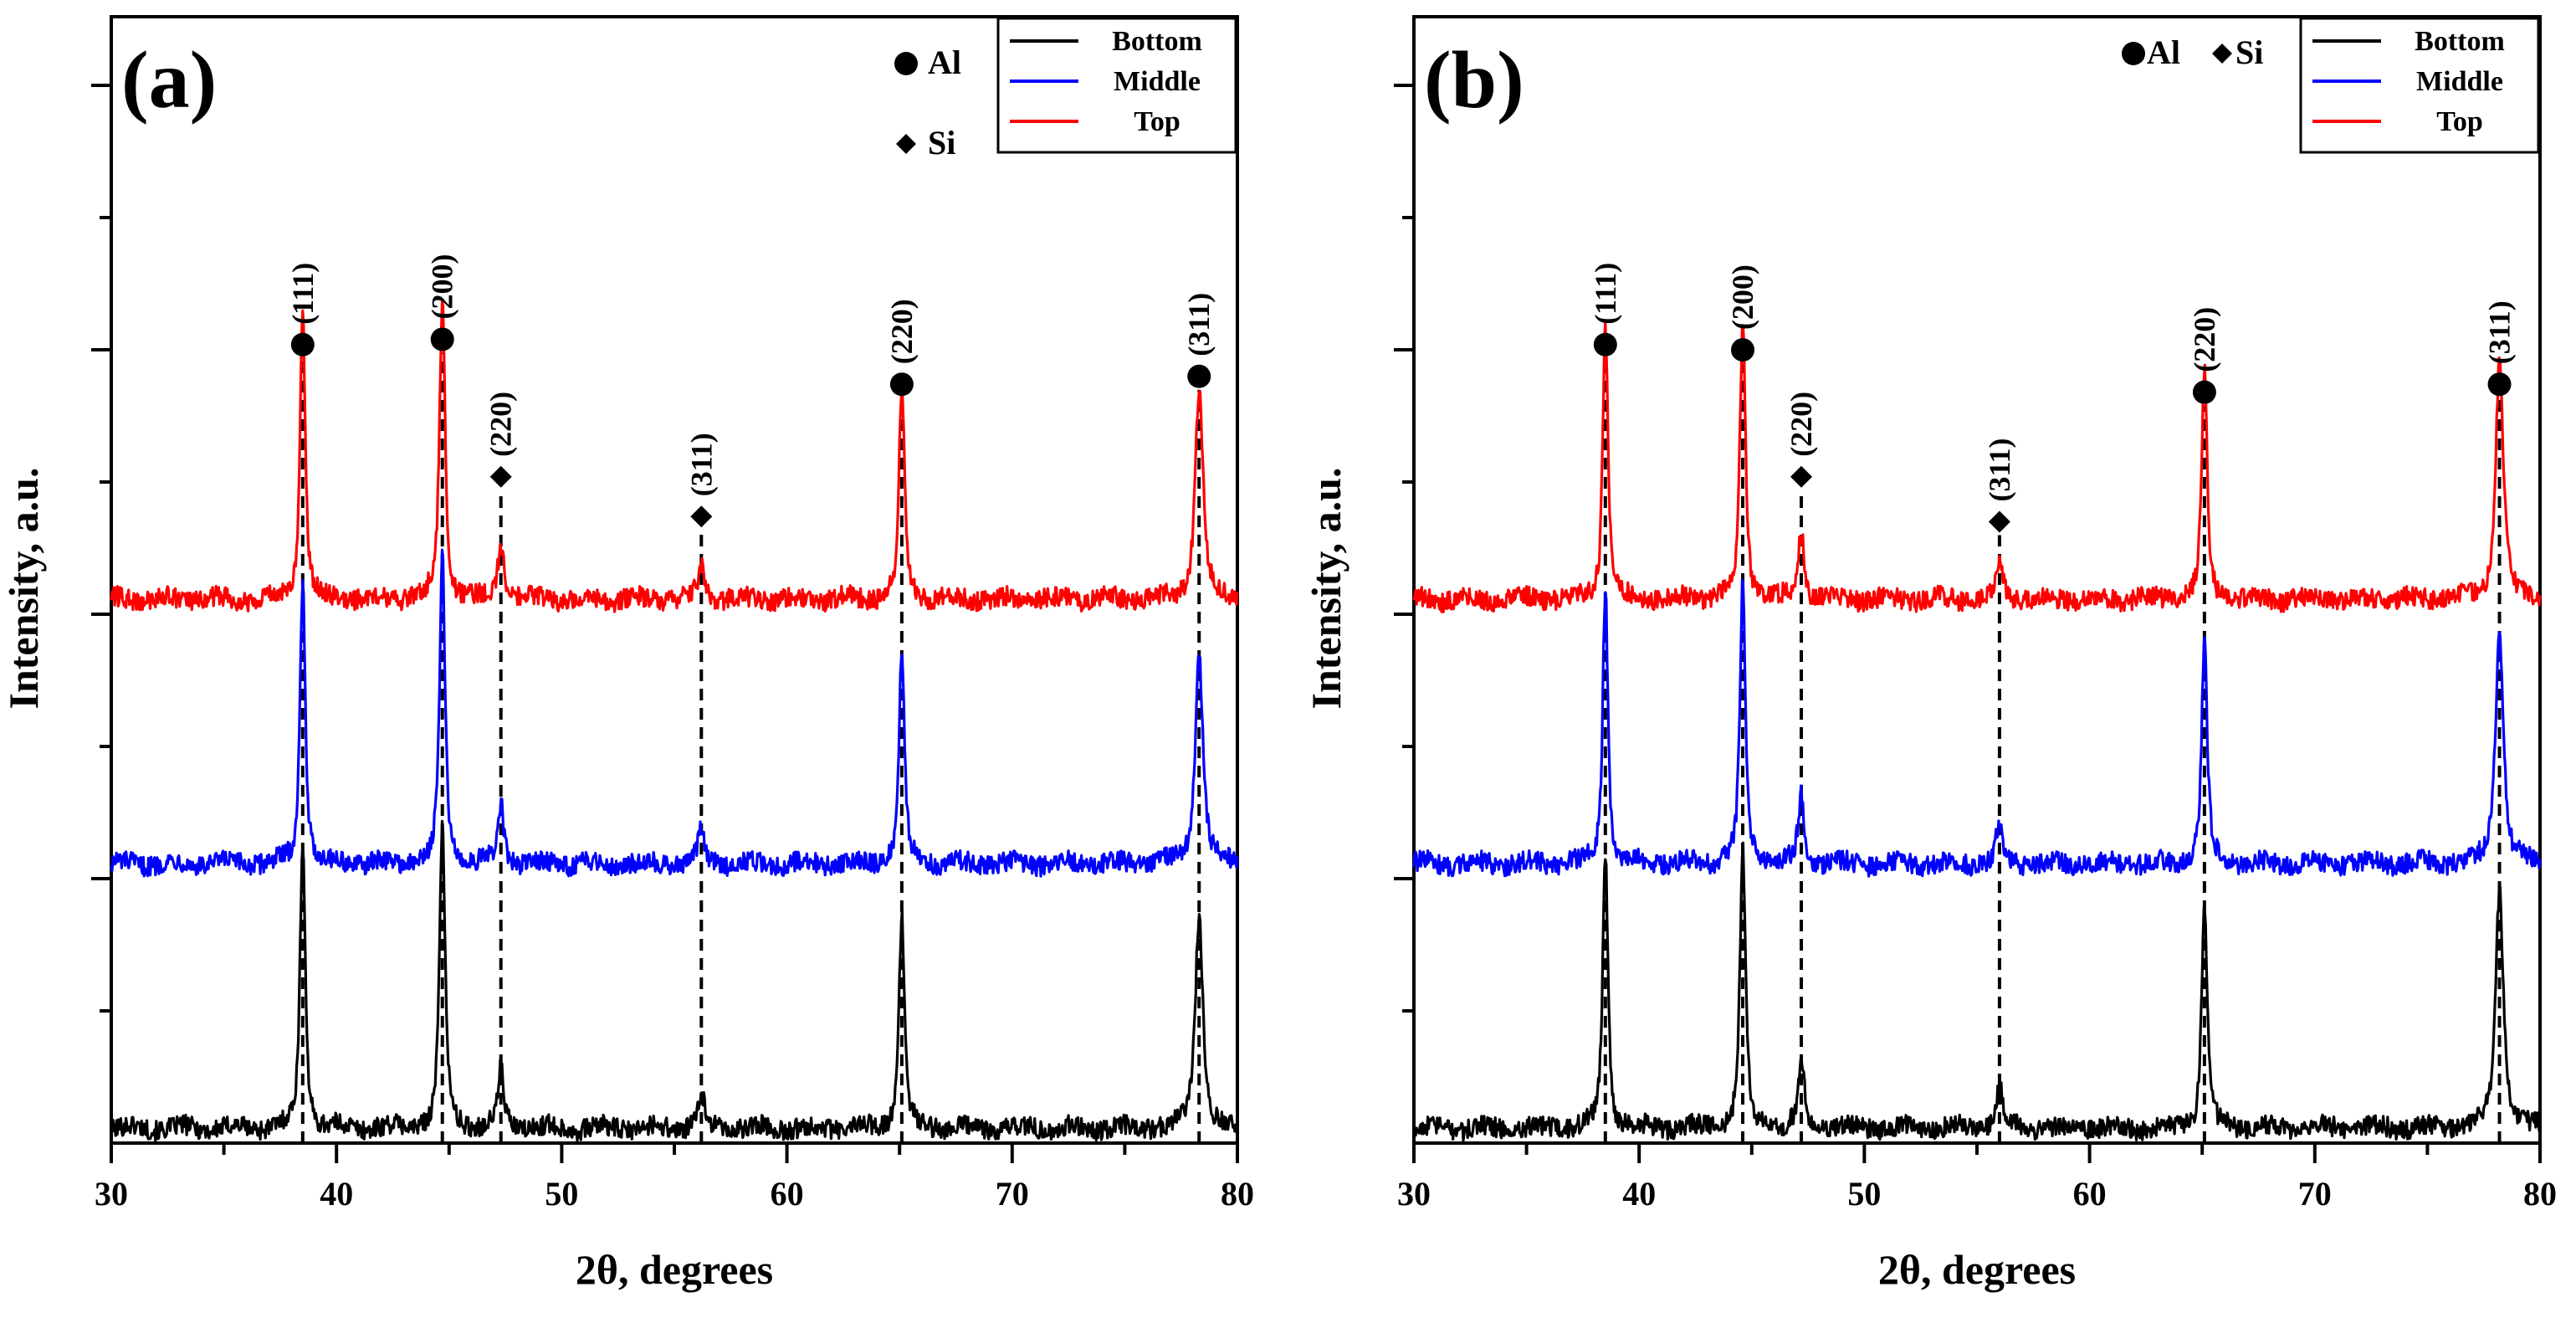 This screenshot has width=2576, height=1323. What do you see at coordinates (1474, 81) in the screenshot?
I see `panel-label: (b)` at bounding box center [1474, 81].